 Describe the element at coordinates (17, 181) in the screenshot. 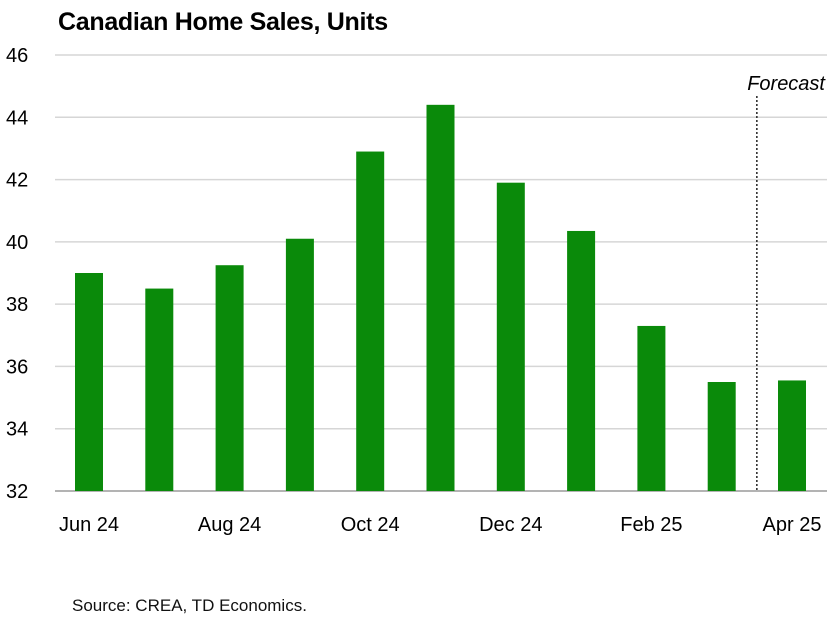

I see `y-tick-label: 42` at that location.